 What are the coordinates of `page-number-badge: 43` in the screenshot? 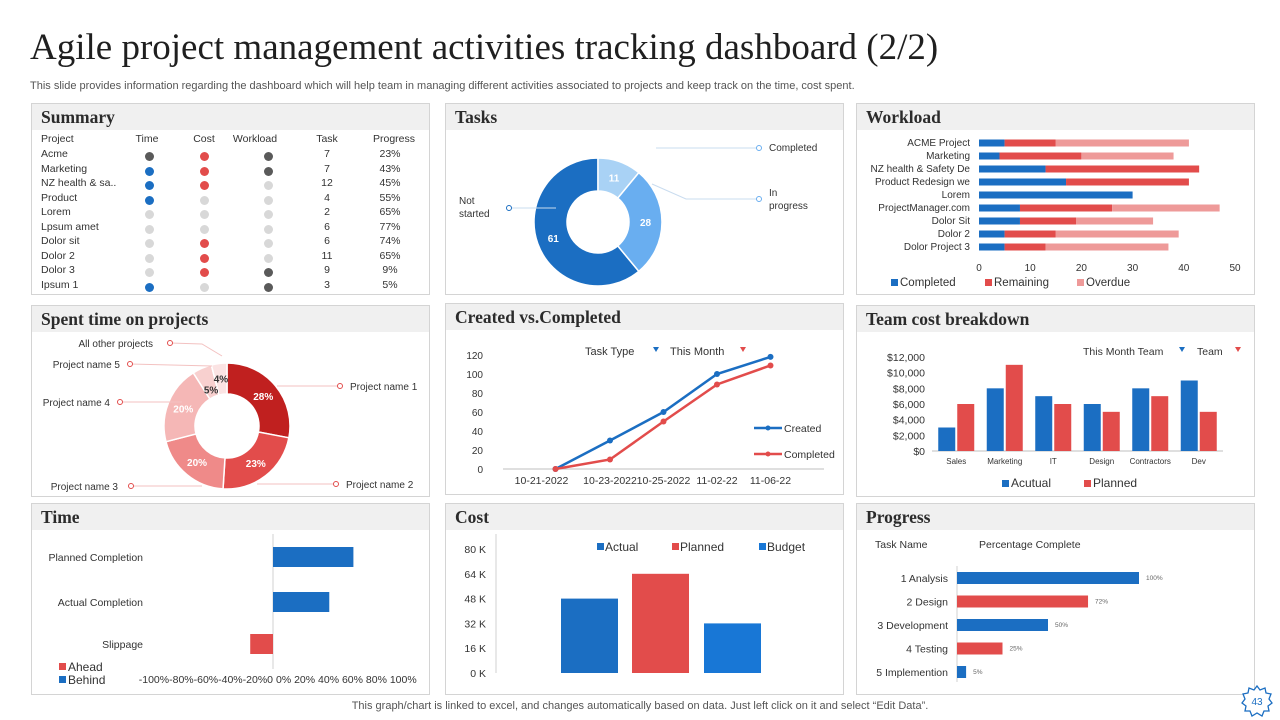 It's located at (1257, 700).